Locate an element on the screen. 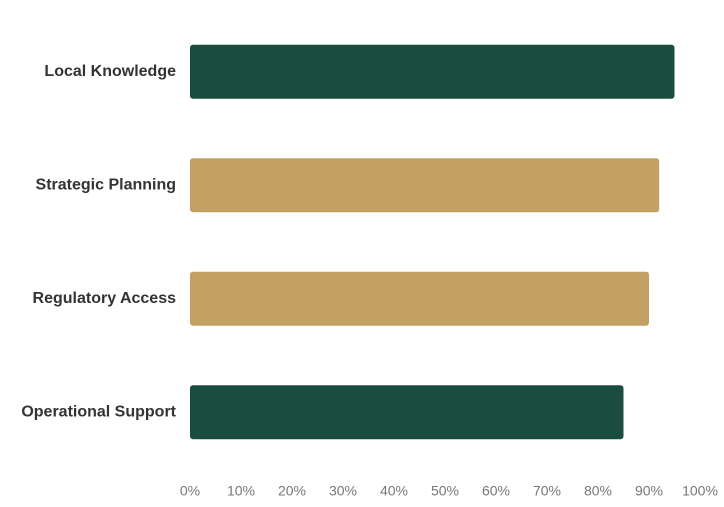 The image size is (724, 507). x-tick-label: 90% is located at coordinates (649, 491).